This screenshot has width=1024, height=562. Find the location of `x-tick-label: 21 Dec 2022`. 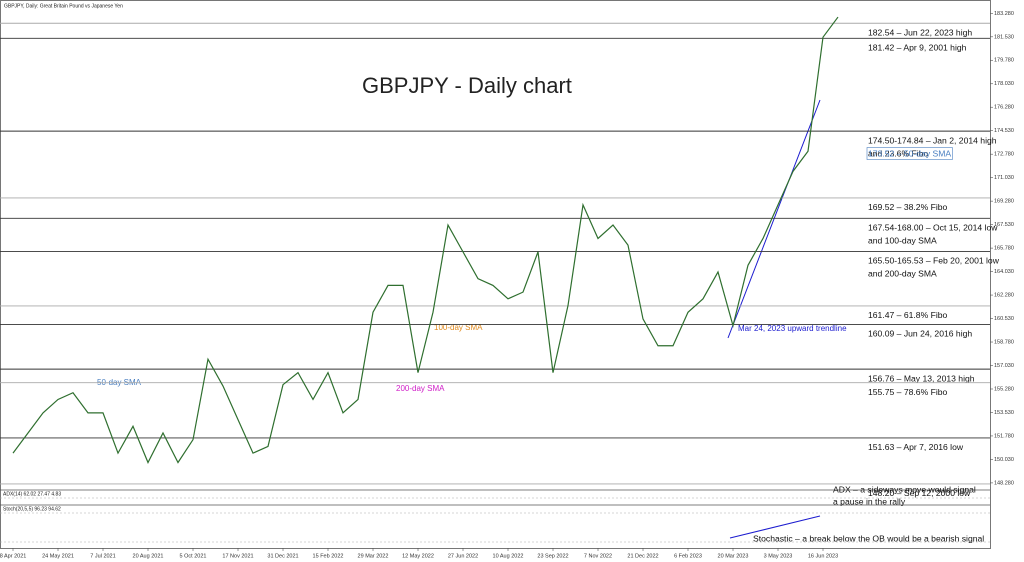

x-tick-label: 21 Dec 2022 is located at coordinates (642, 556).